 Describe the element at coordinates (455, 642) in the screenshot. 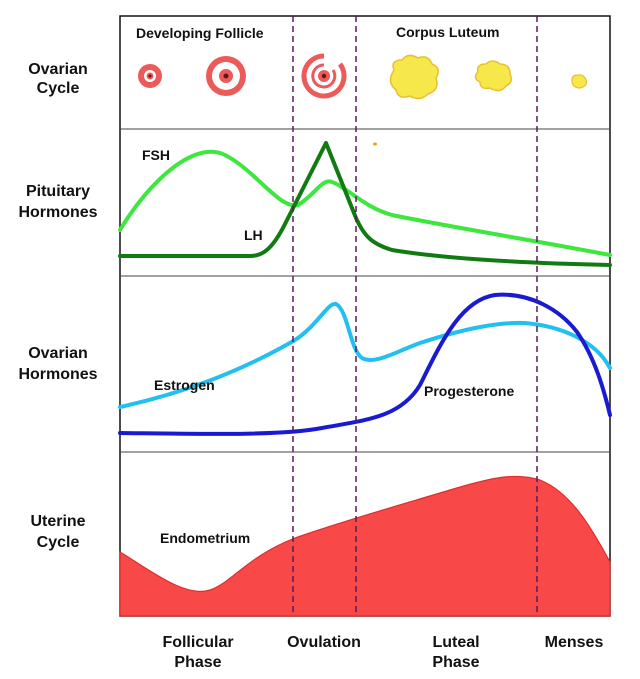

I see `luteal-phase-label-line1: Luteal` at that location.